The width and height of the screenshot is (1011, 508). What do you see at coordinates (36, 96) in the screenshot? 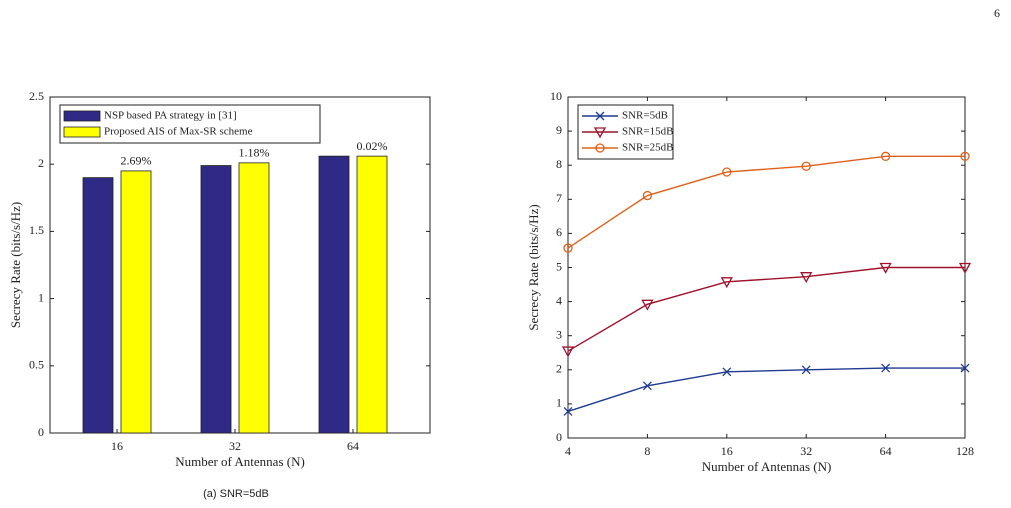
I see `y-tick-label: 2.5` at bounding box center [36, 96].